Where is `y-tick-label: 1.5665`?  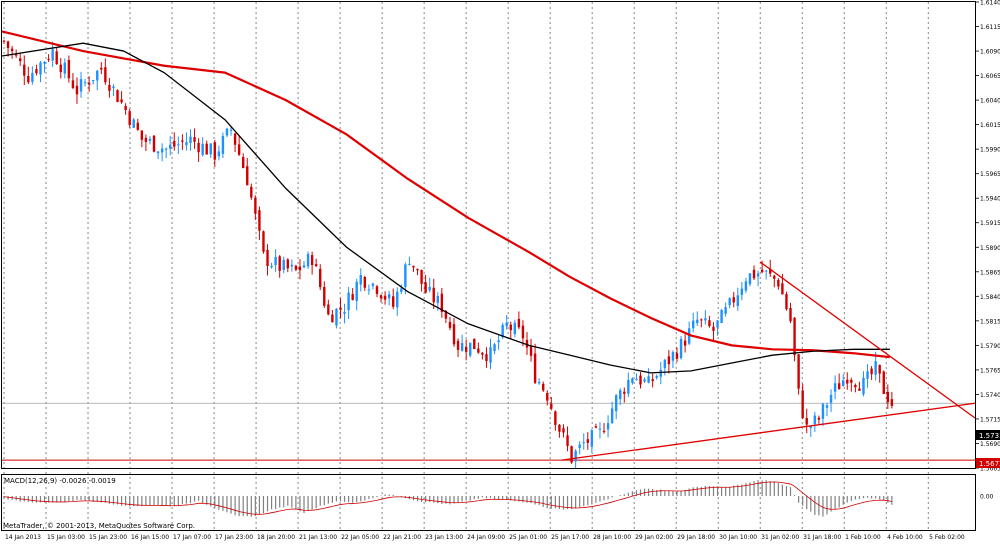
y-tick-label: 1.5665 is located at coordinates (990, 469).